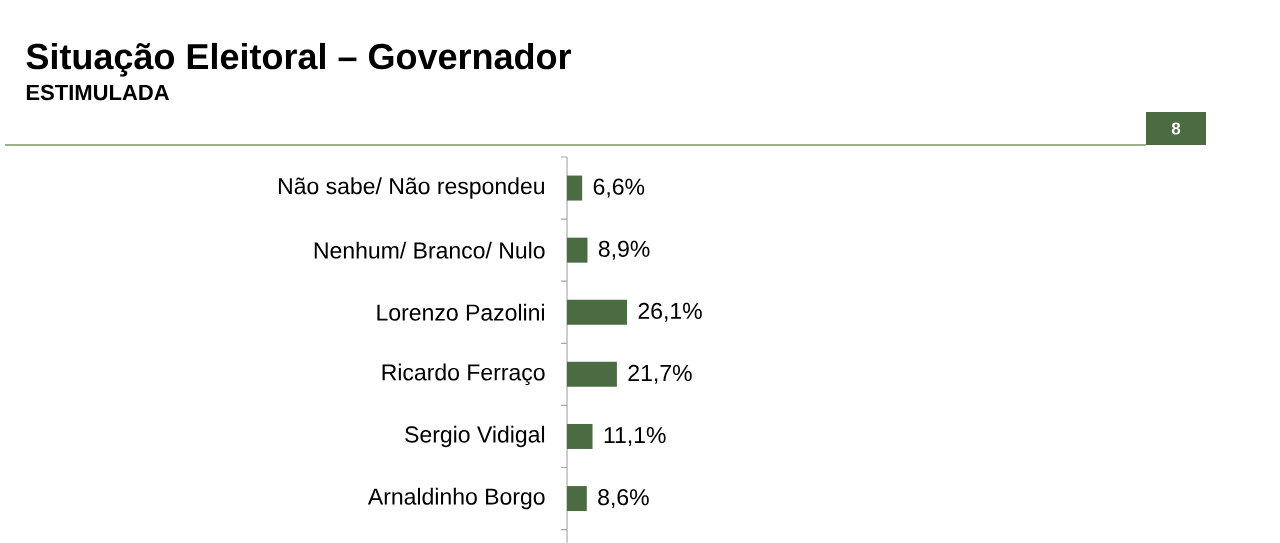 Image resolution: width=1280 pixels, height=543 pixels. Describe the element at coordinates (660, 374) in the screenshot. I see `data-label: 21,7%` at that location.